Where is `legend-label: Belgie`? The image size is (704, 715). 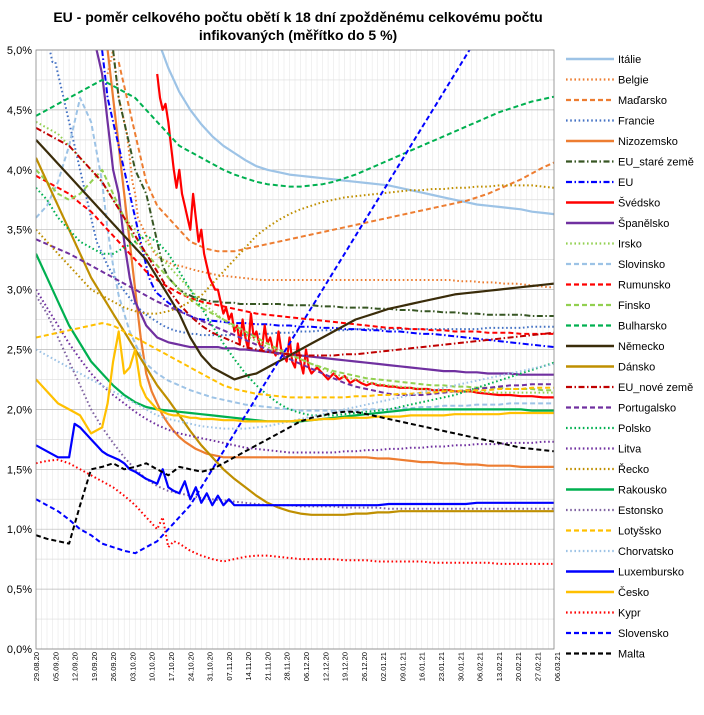 legend-label: Belgie is located at coordinates (633, 81).